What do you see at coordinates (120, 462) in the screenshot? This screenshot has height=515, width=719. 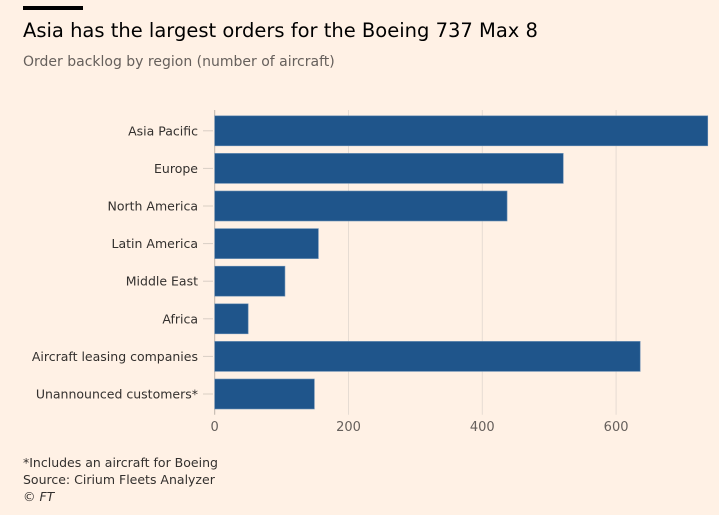 I see `footnote: *Includes an aircraft for Boeing` at bounding box center [120, 462].